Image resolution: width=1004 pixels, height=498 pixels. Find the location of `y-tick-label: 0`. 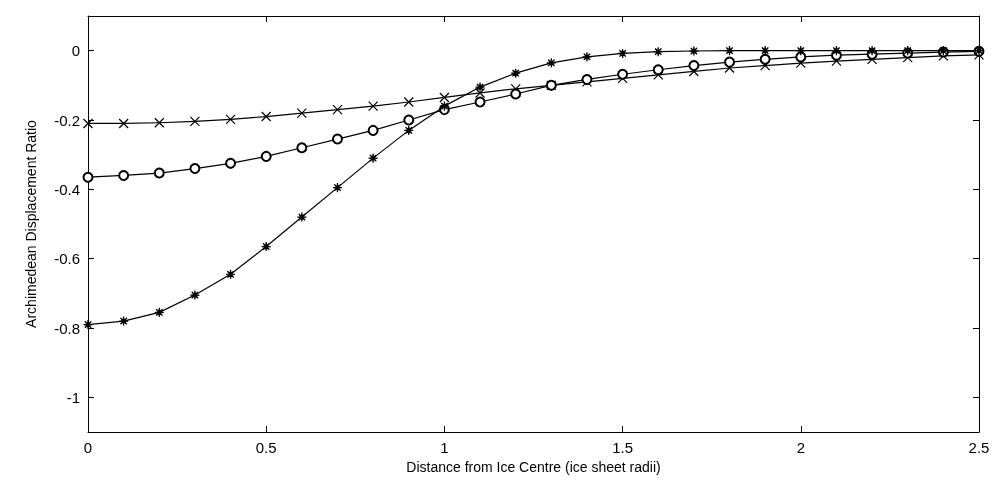

y-tick-label: 0 is located at coordinates (75, 51).